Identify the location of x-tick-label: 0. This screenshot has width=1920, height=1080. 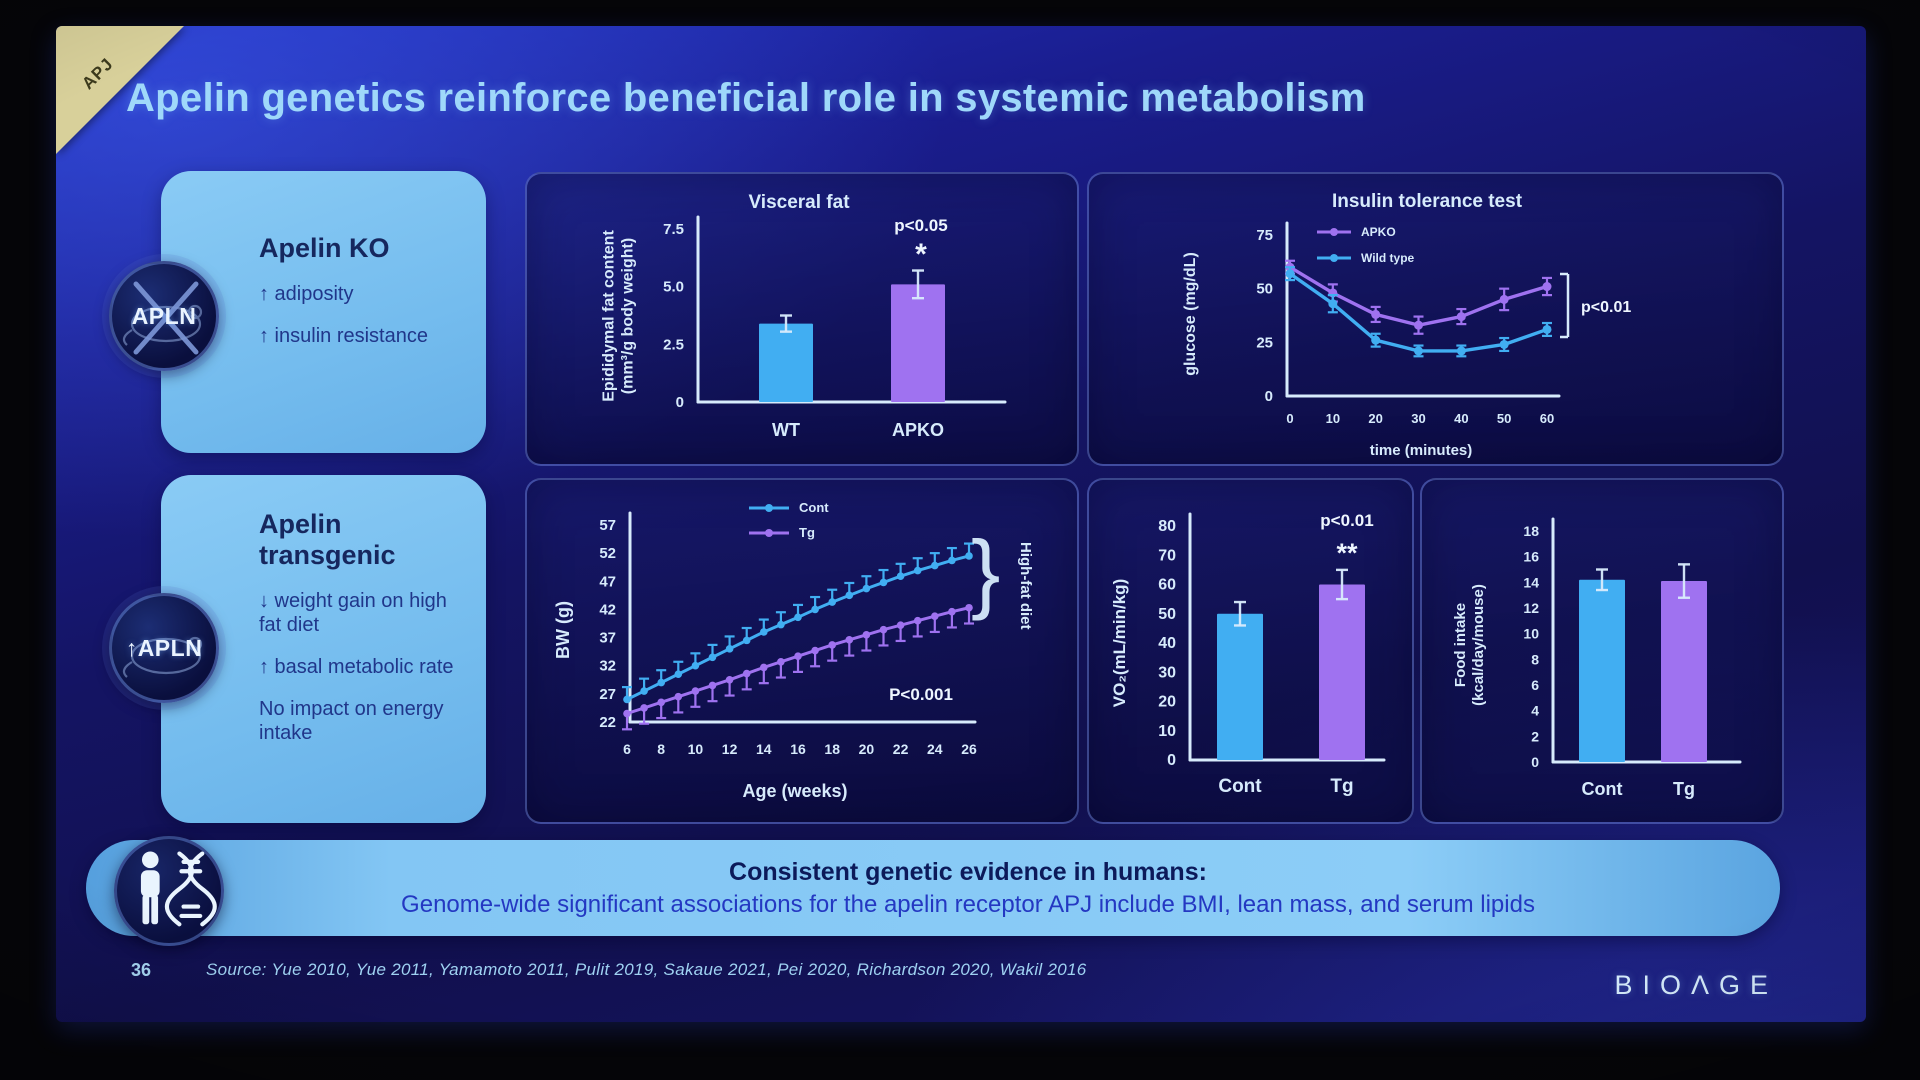
(1289, 418).